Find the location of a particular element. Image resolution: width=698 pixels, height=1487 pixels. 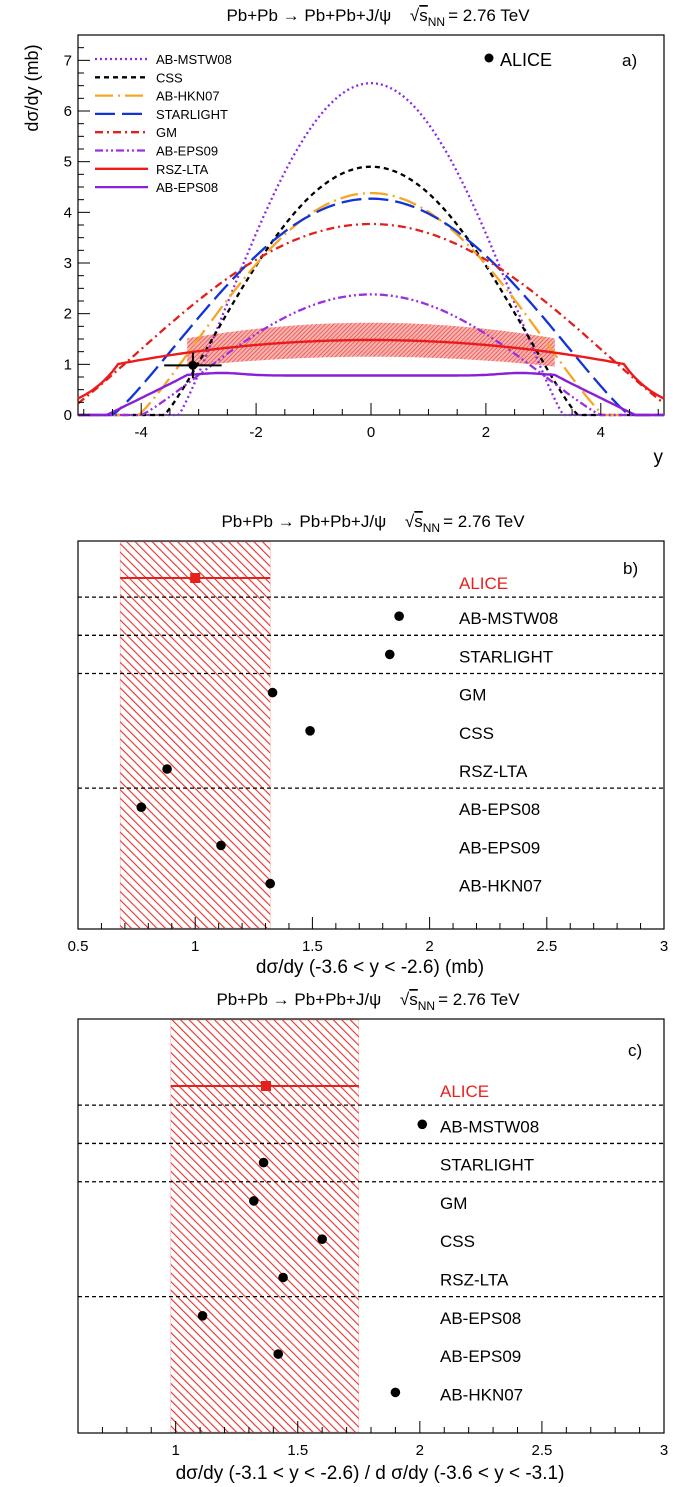

y-tick-label: 7 is located at coordinates (68, 60).